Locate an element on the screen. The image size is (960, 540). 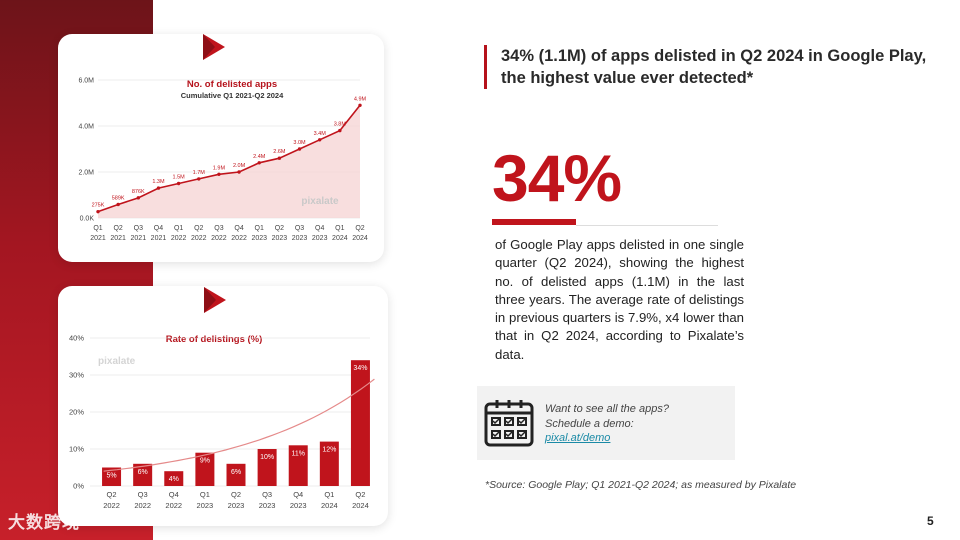
y-tick-label: 4.0M is located at coordinates (86, 127).